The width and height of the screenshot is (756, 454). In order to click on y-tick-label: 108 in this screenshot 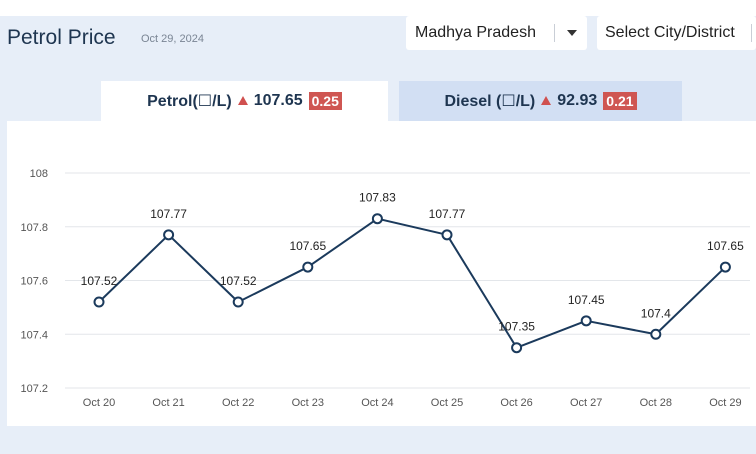, I will do `click(39, 174)`.